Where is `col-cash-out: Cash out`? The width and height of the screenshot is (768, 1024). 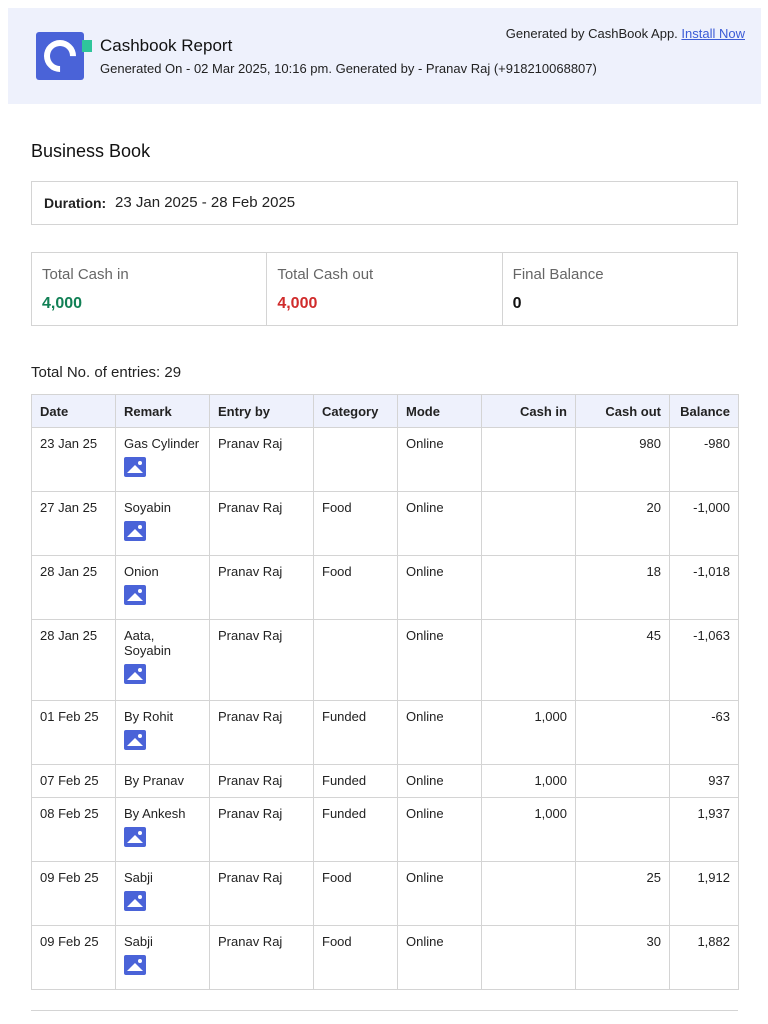 col-cash-out: Cash out is located at coordinates (622, 411).